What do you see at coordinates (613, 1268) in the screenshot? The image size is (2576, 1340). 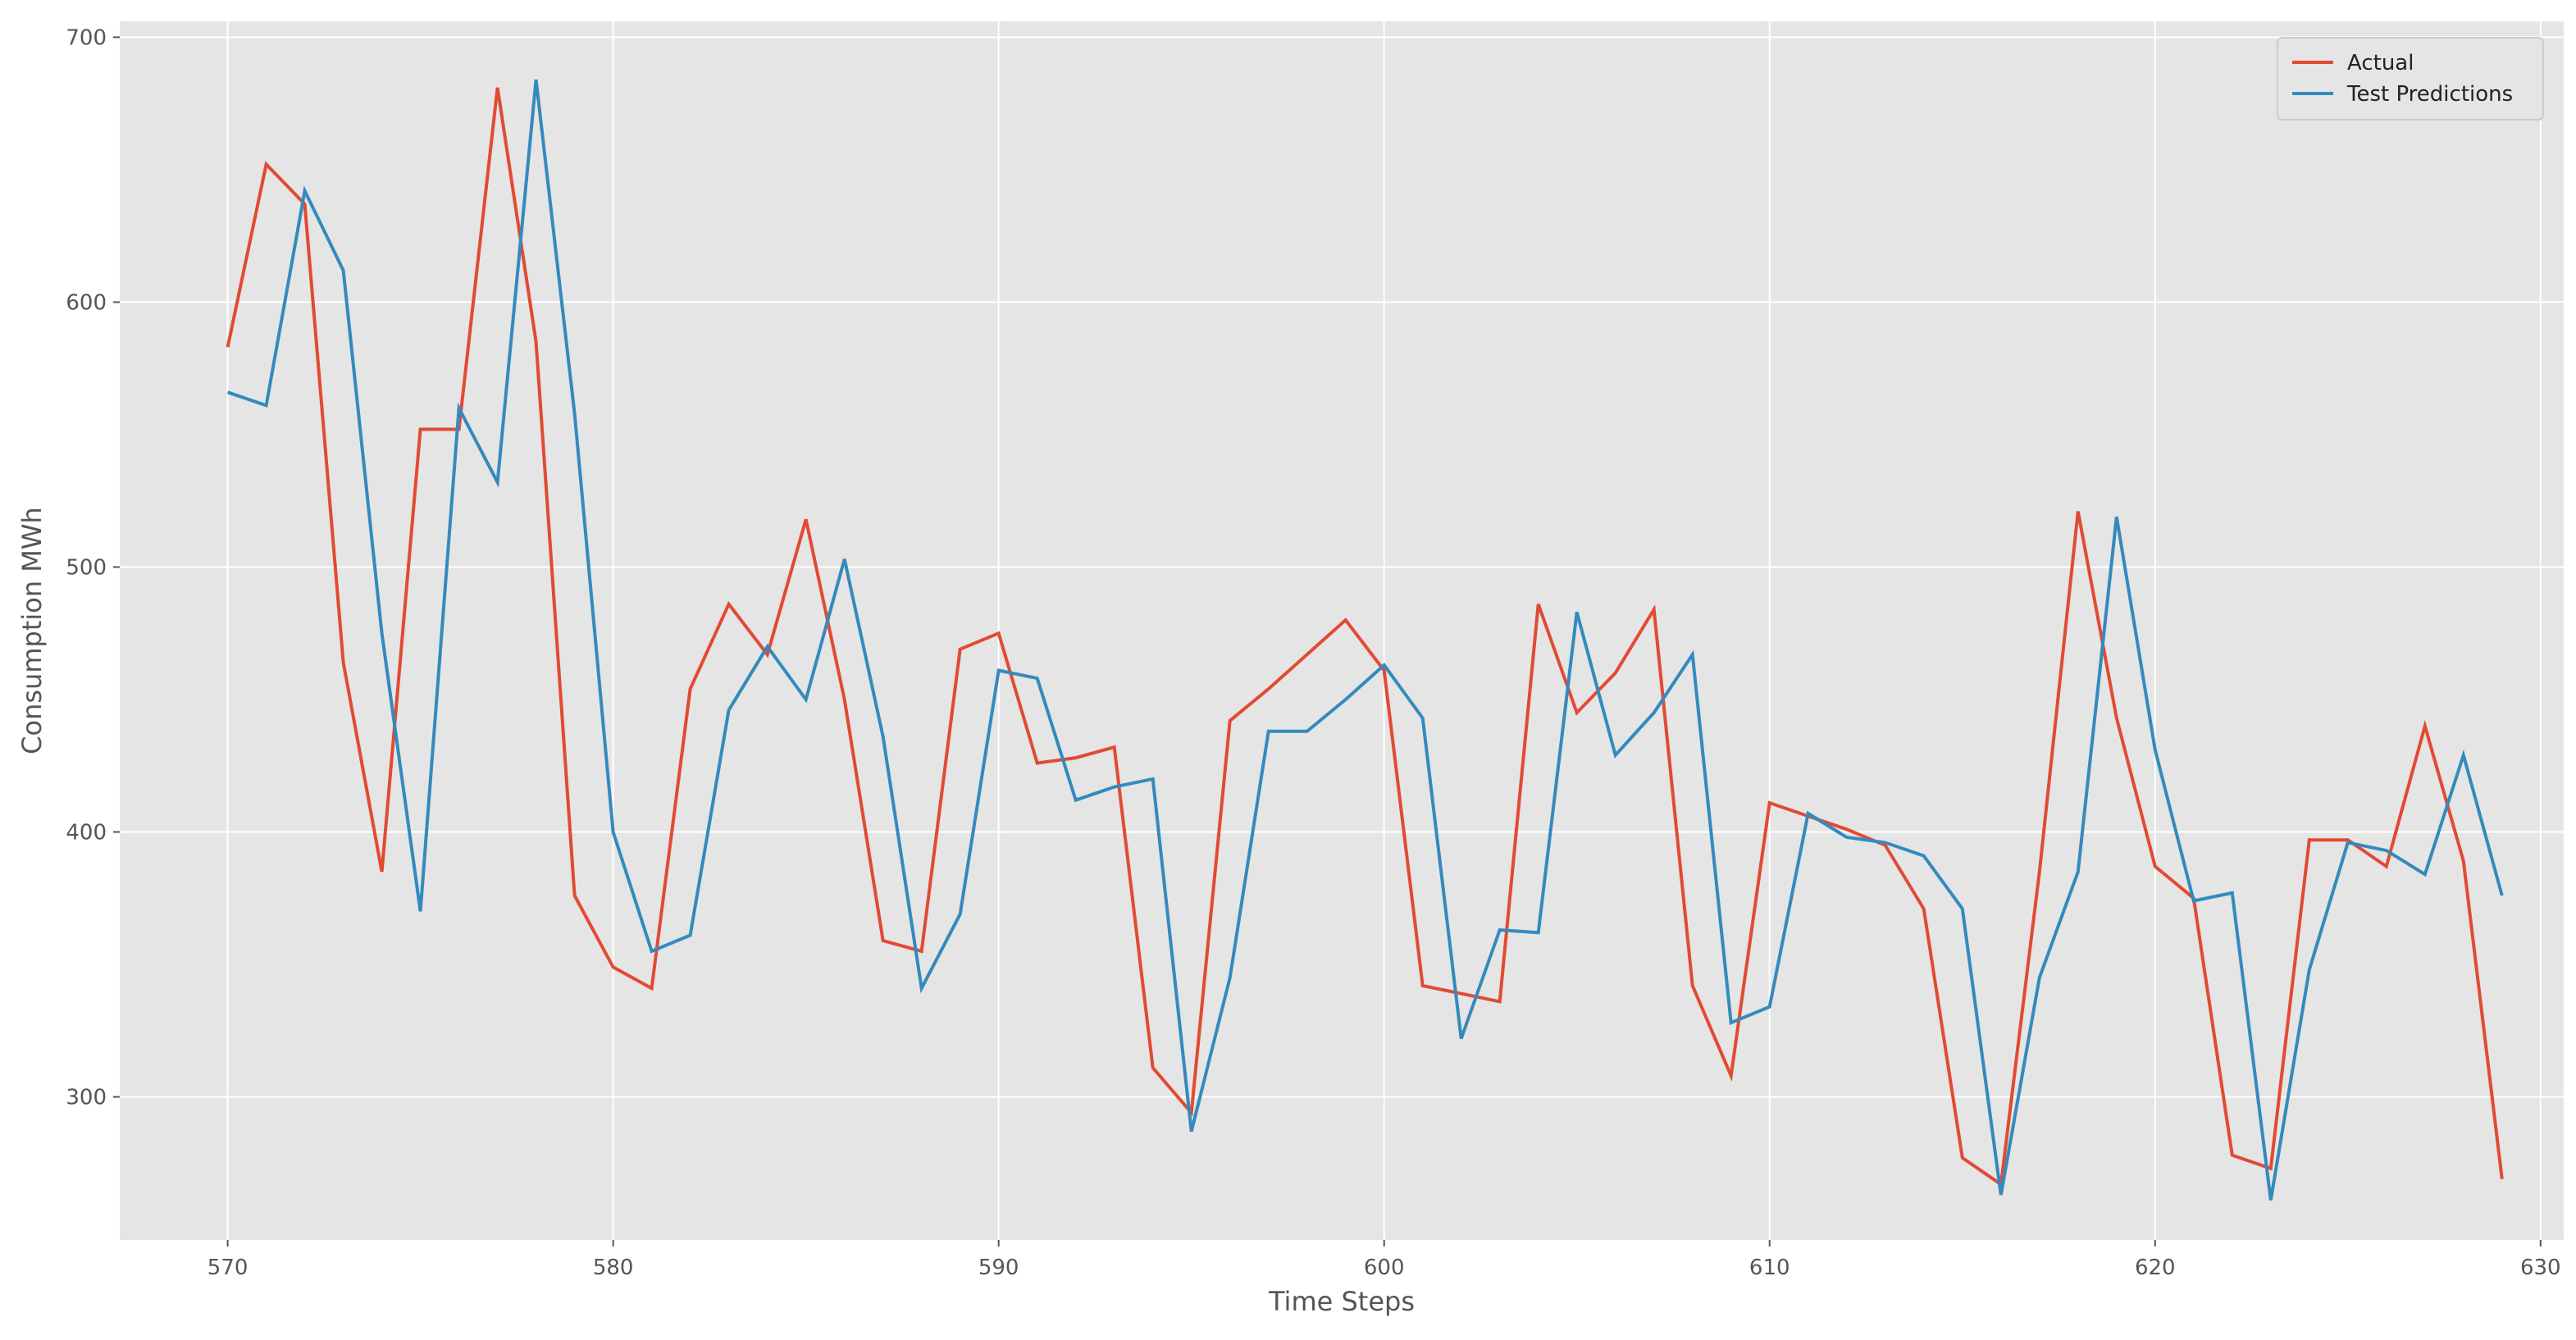 I see `x-tick-label: 580` at bounding box center [613, 1268].